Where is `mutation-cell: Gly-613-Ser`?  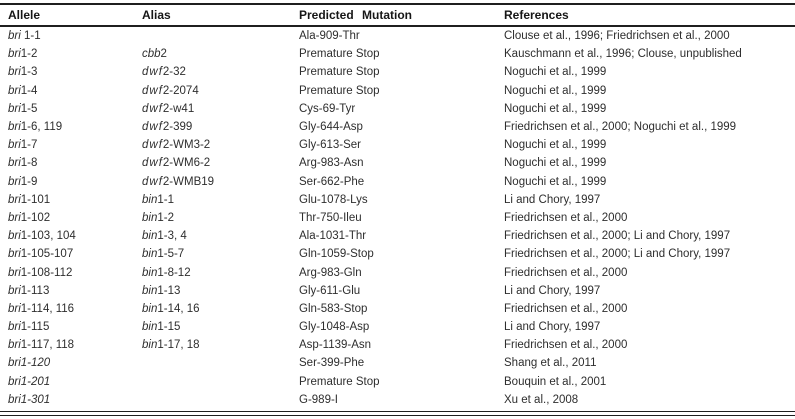 mutation-cell: Gly-613-Ser is located at coordinates (330, 145).